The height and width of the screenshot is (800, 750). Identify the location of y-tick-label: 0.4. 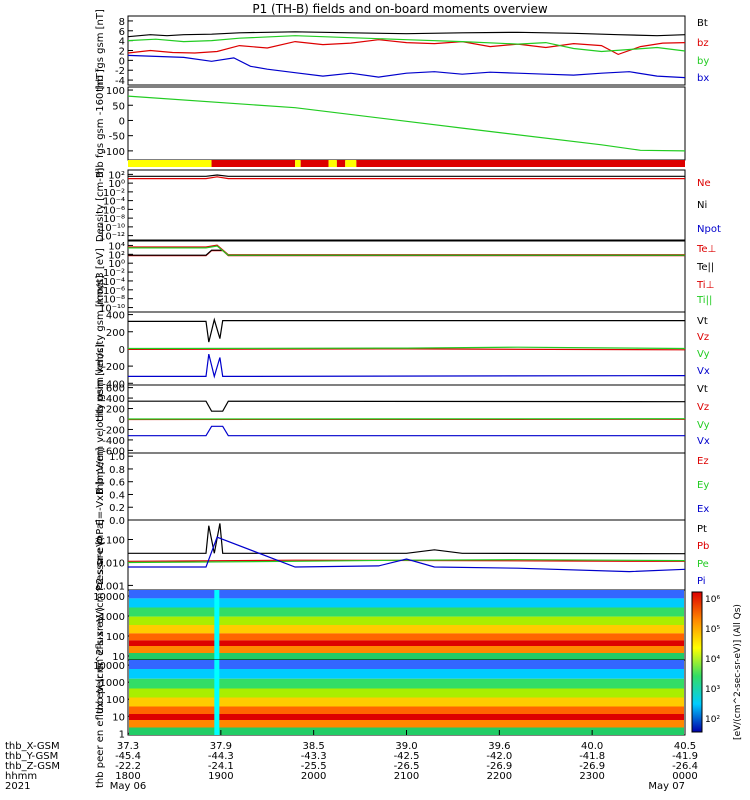
(117, 495).